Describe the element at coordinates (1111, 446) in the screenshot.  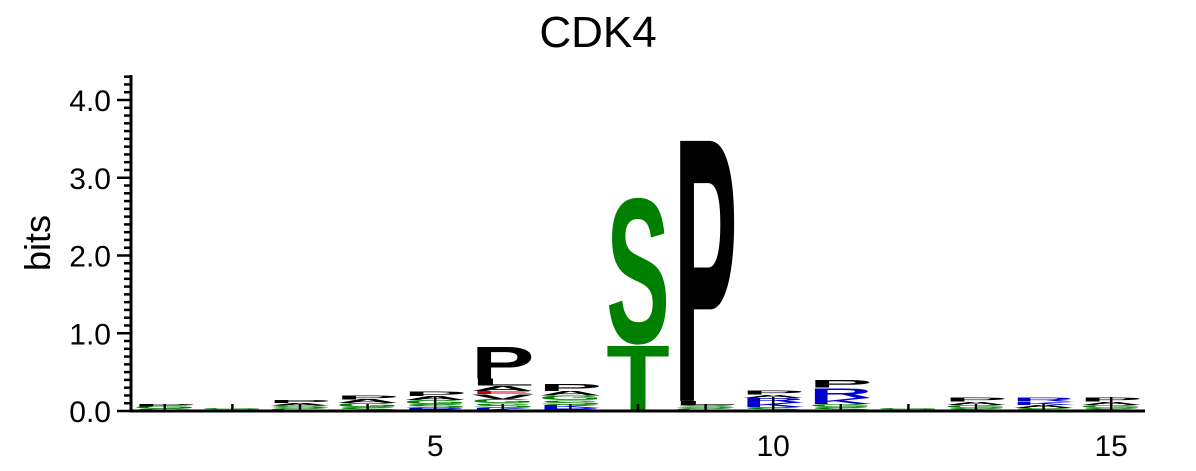
I see `x-tick-label: 15` at that location.